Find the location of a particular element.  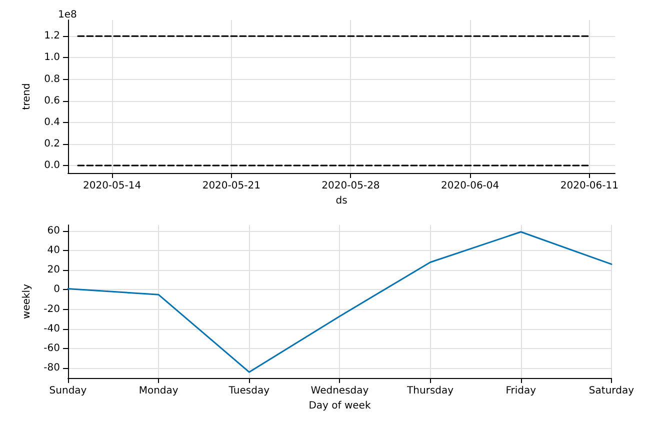

y-tick-label: 1.2 is located at coordinates (52, 36).